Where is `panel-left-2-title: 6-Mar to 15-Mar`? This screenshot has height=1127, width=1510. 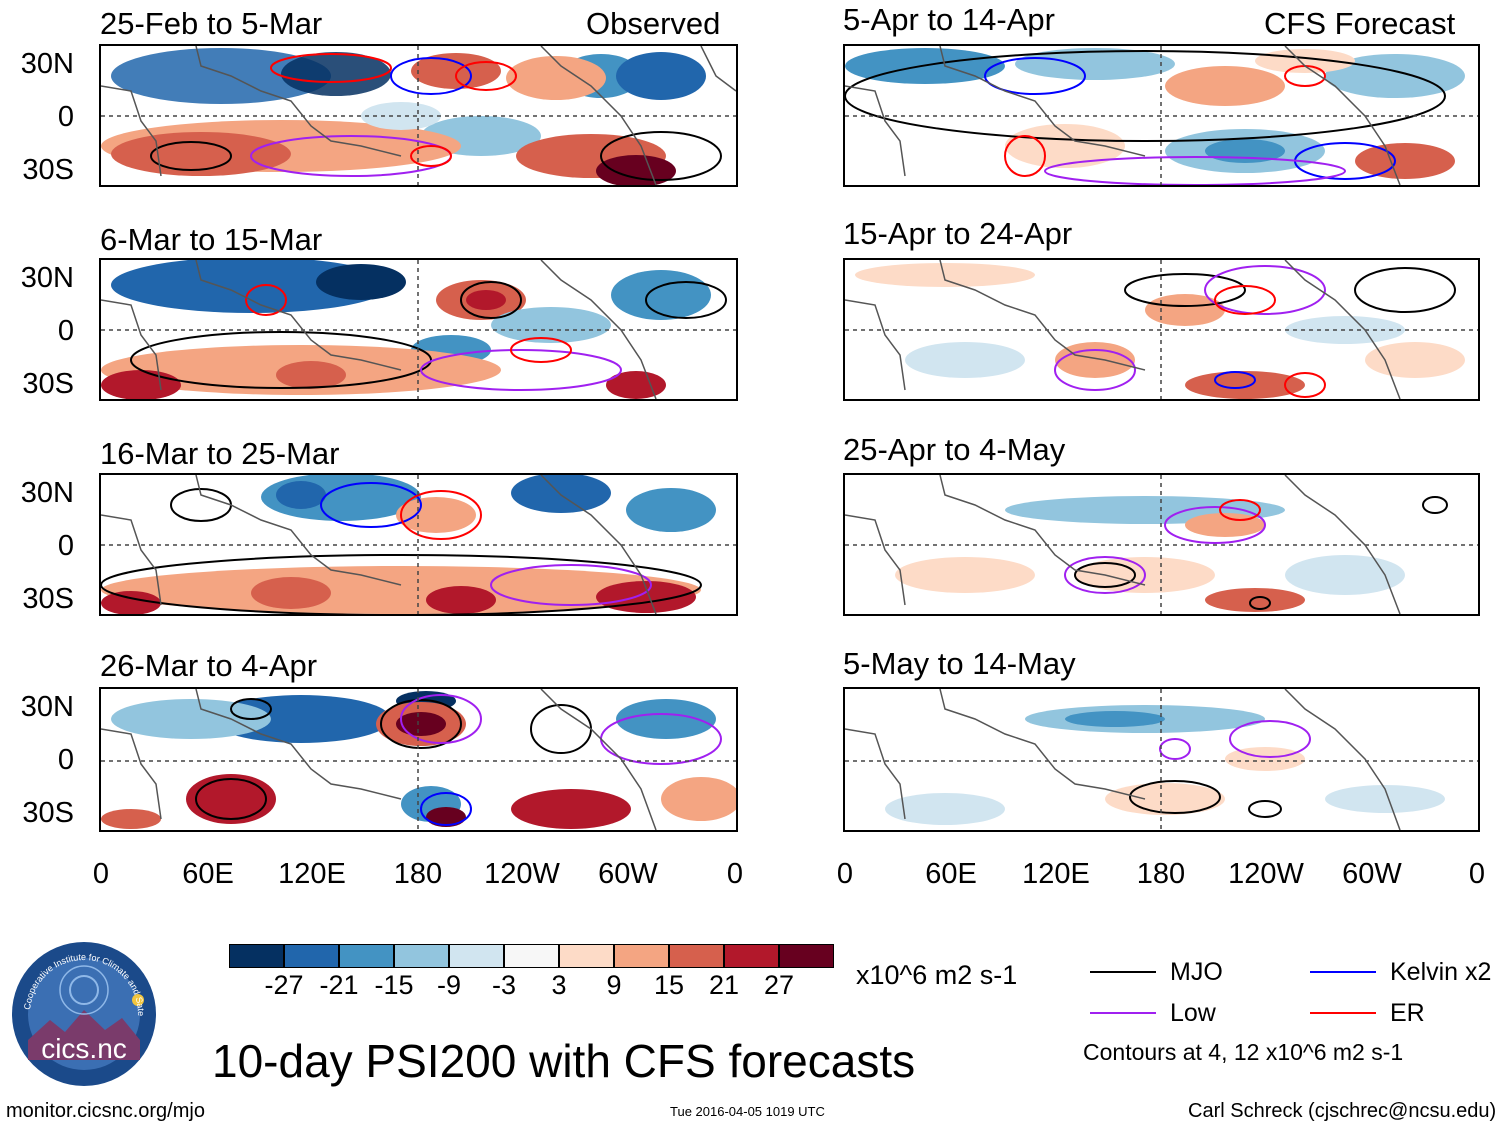 panel-left-2-title: 6-Mar to 15-Mar is located at coordinates (211, 239).